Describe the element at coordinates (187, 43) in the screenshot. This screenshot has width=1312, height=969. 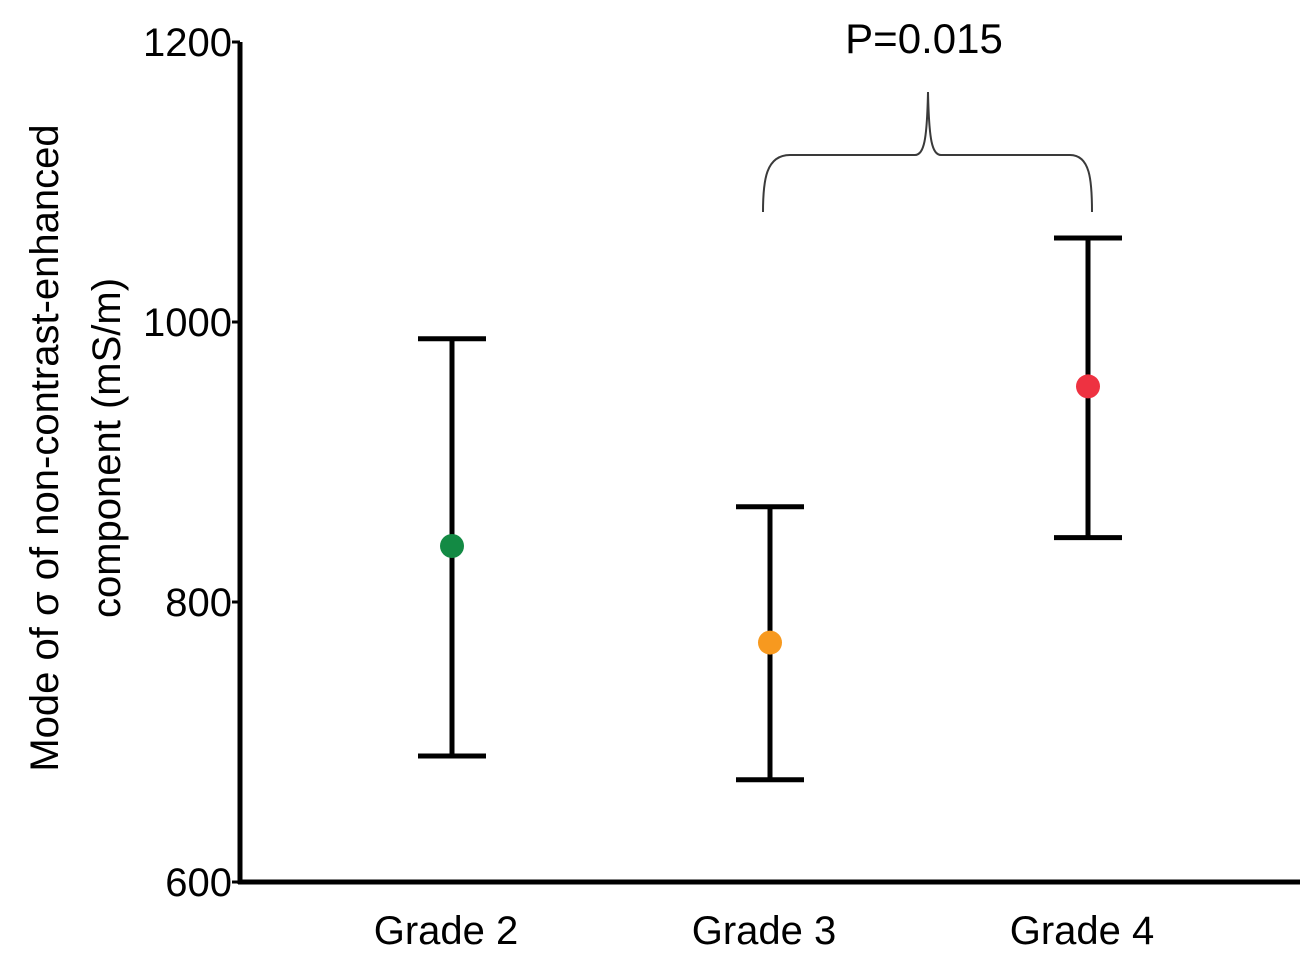
I see `y-tick-label: 1200` at that location.